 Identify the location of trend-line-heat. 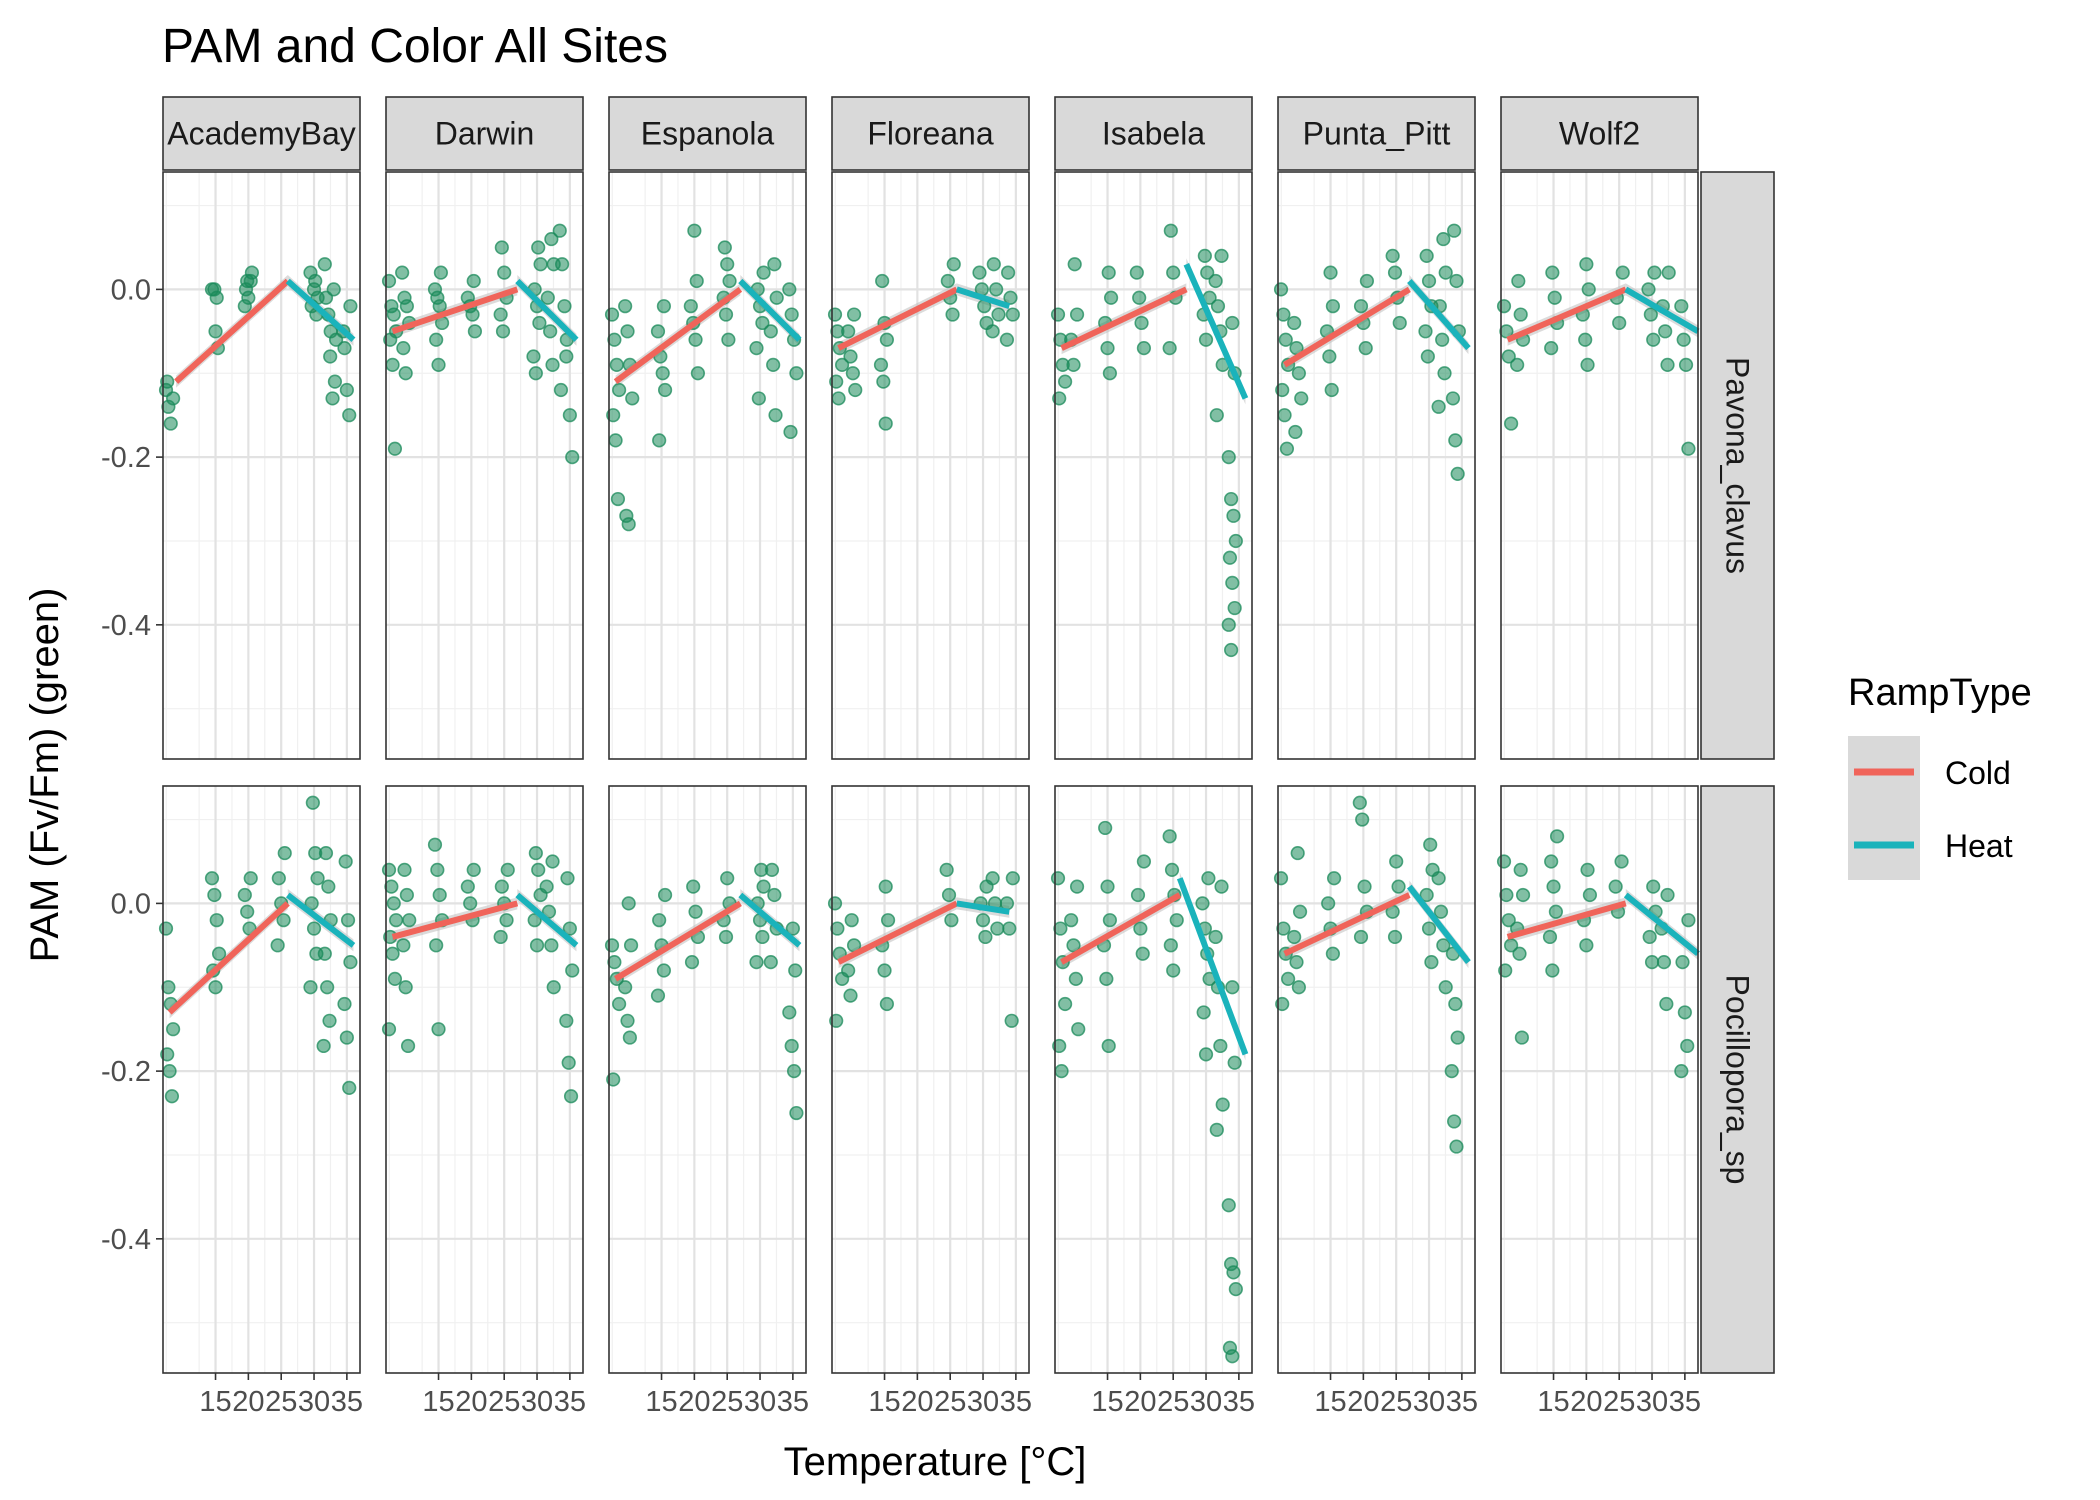
(770, 920).